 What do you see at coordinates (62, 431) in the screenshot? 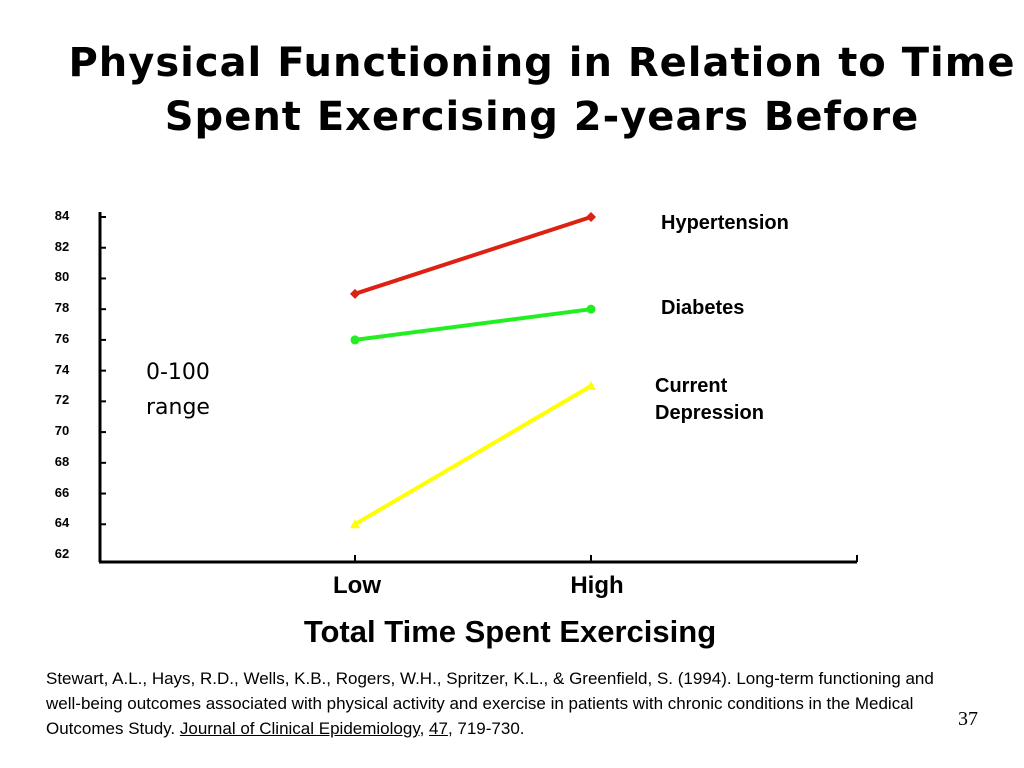
I see `y-tick-label-70: 70` at bounding box center [62, 431].